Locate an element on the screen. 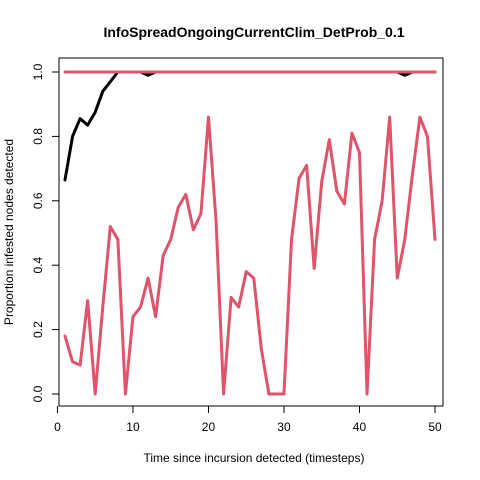  y-tick-label: 0.8 is located at coordinates (38, 136).